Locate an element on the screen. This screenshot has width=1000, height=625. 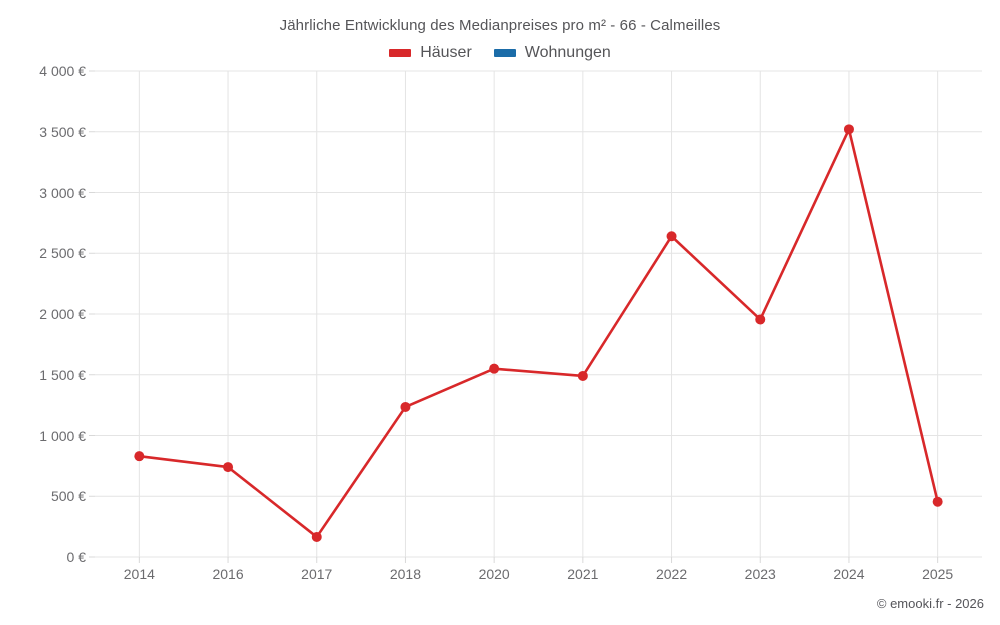
x-axis-tick-label: 2025 is located at coordinates (938, 574).